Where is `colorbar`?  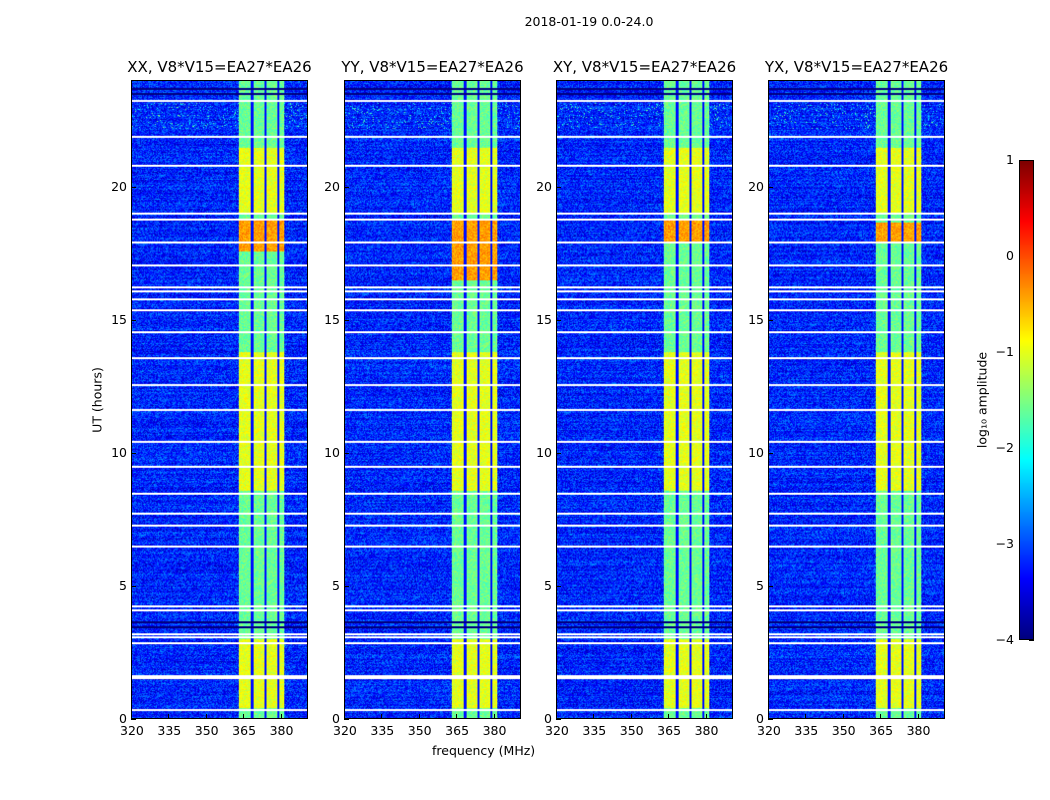
colorbar is located at coordinates (1026, 400).